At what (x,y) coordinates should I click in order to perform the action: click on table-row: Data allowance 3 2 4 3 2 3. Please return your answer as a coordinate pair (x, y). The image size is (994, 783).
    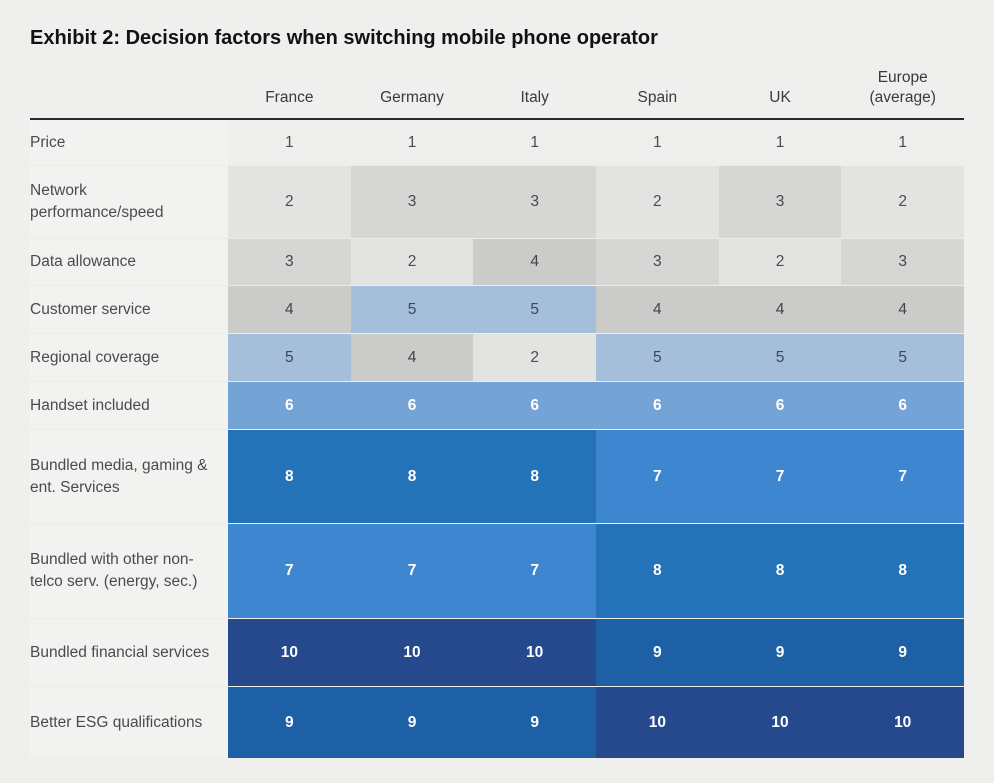
    Looking at the image, I should click on (497, 261).